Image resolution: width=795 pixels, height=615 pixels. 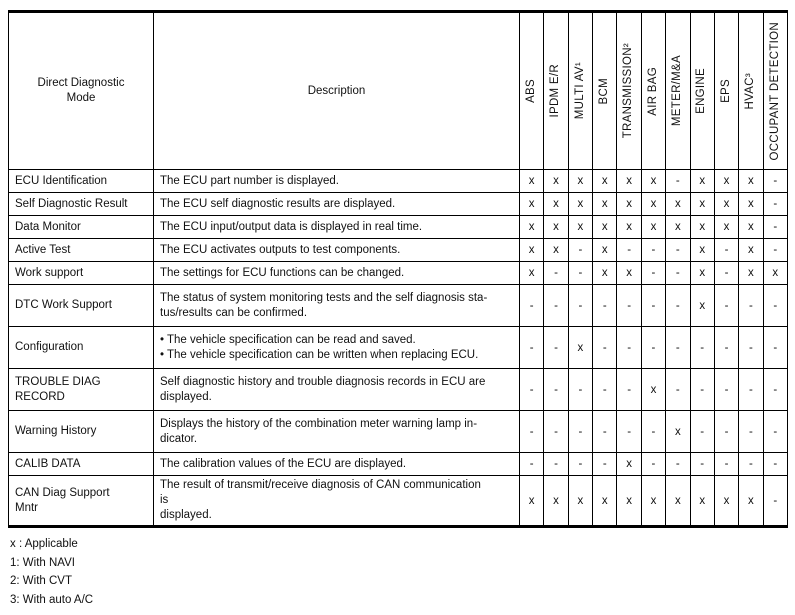 What do you see at coordinates (81, 464) in the screenshot?
I see `mode-cell: CALIB DATA` at bounding box center [81, 464].